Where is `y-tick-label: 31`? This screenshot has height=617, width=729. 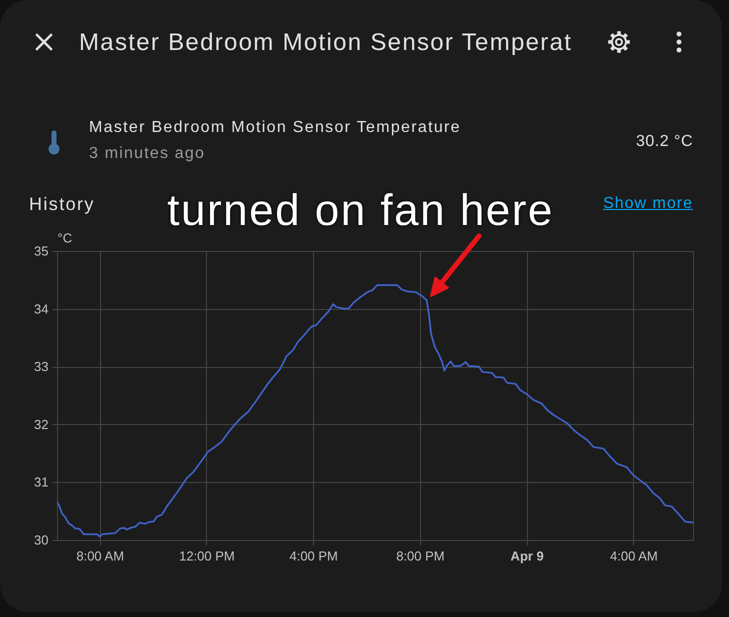 y-tick-label: 31 is located at coordinates (41, 482).